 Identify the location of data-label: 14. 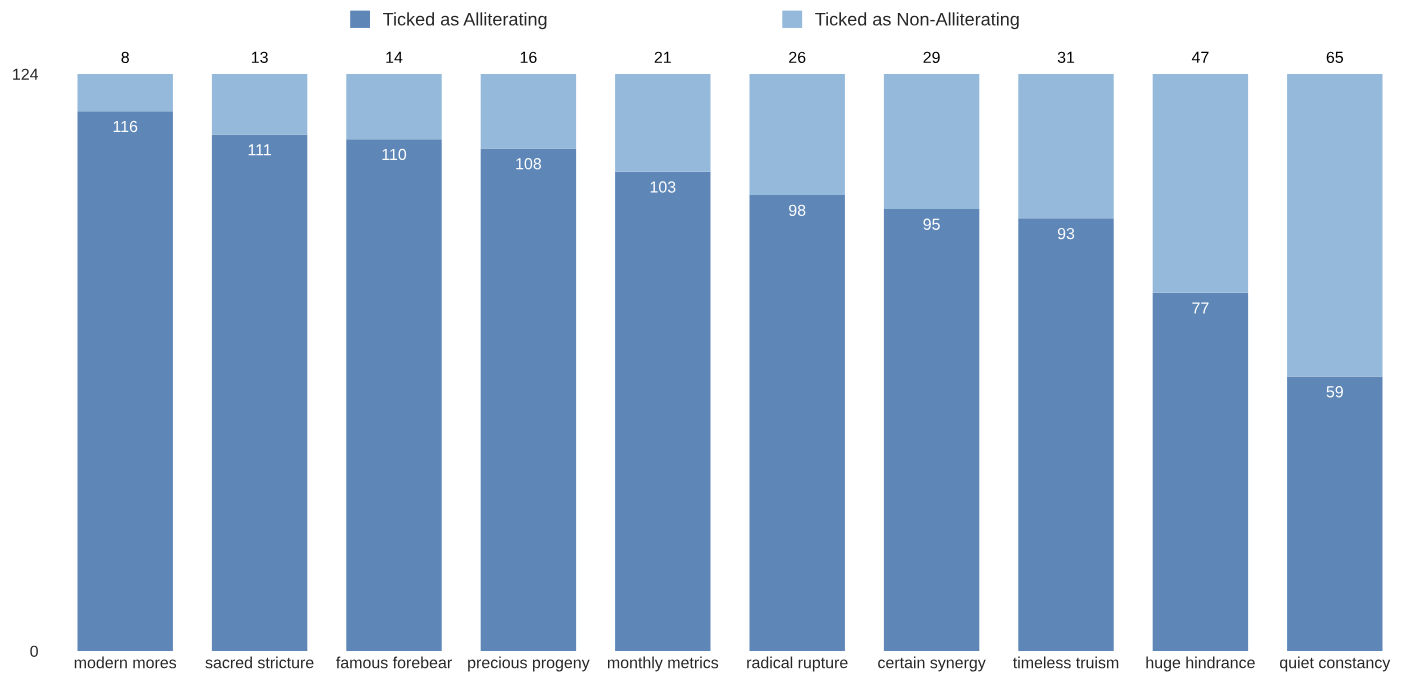
(394, 57).